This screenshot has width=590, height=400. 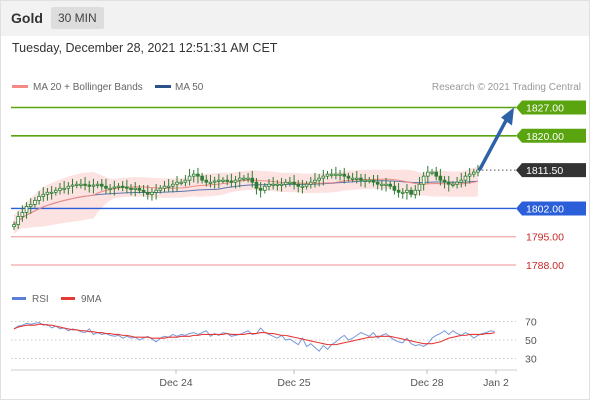 I want to click on timeframe-button: 30 MIN, so click(x=77, y=18).